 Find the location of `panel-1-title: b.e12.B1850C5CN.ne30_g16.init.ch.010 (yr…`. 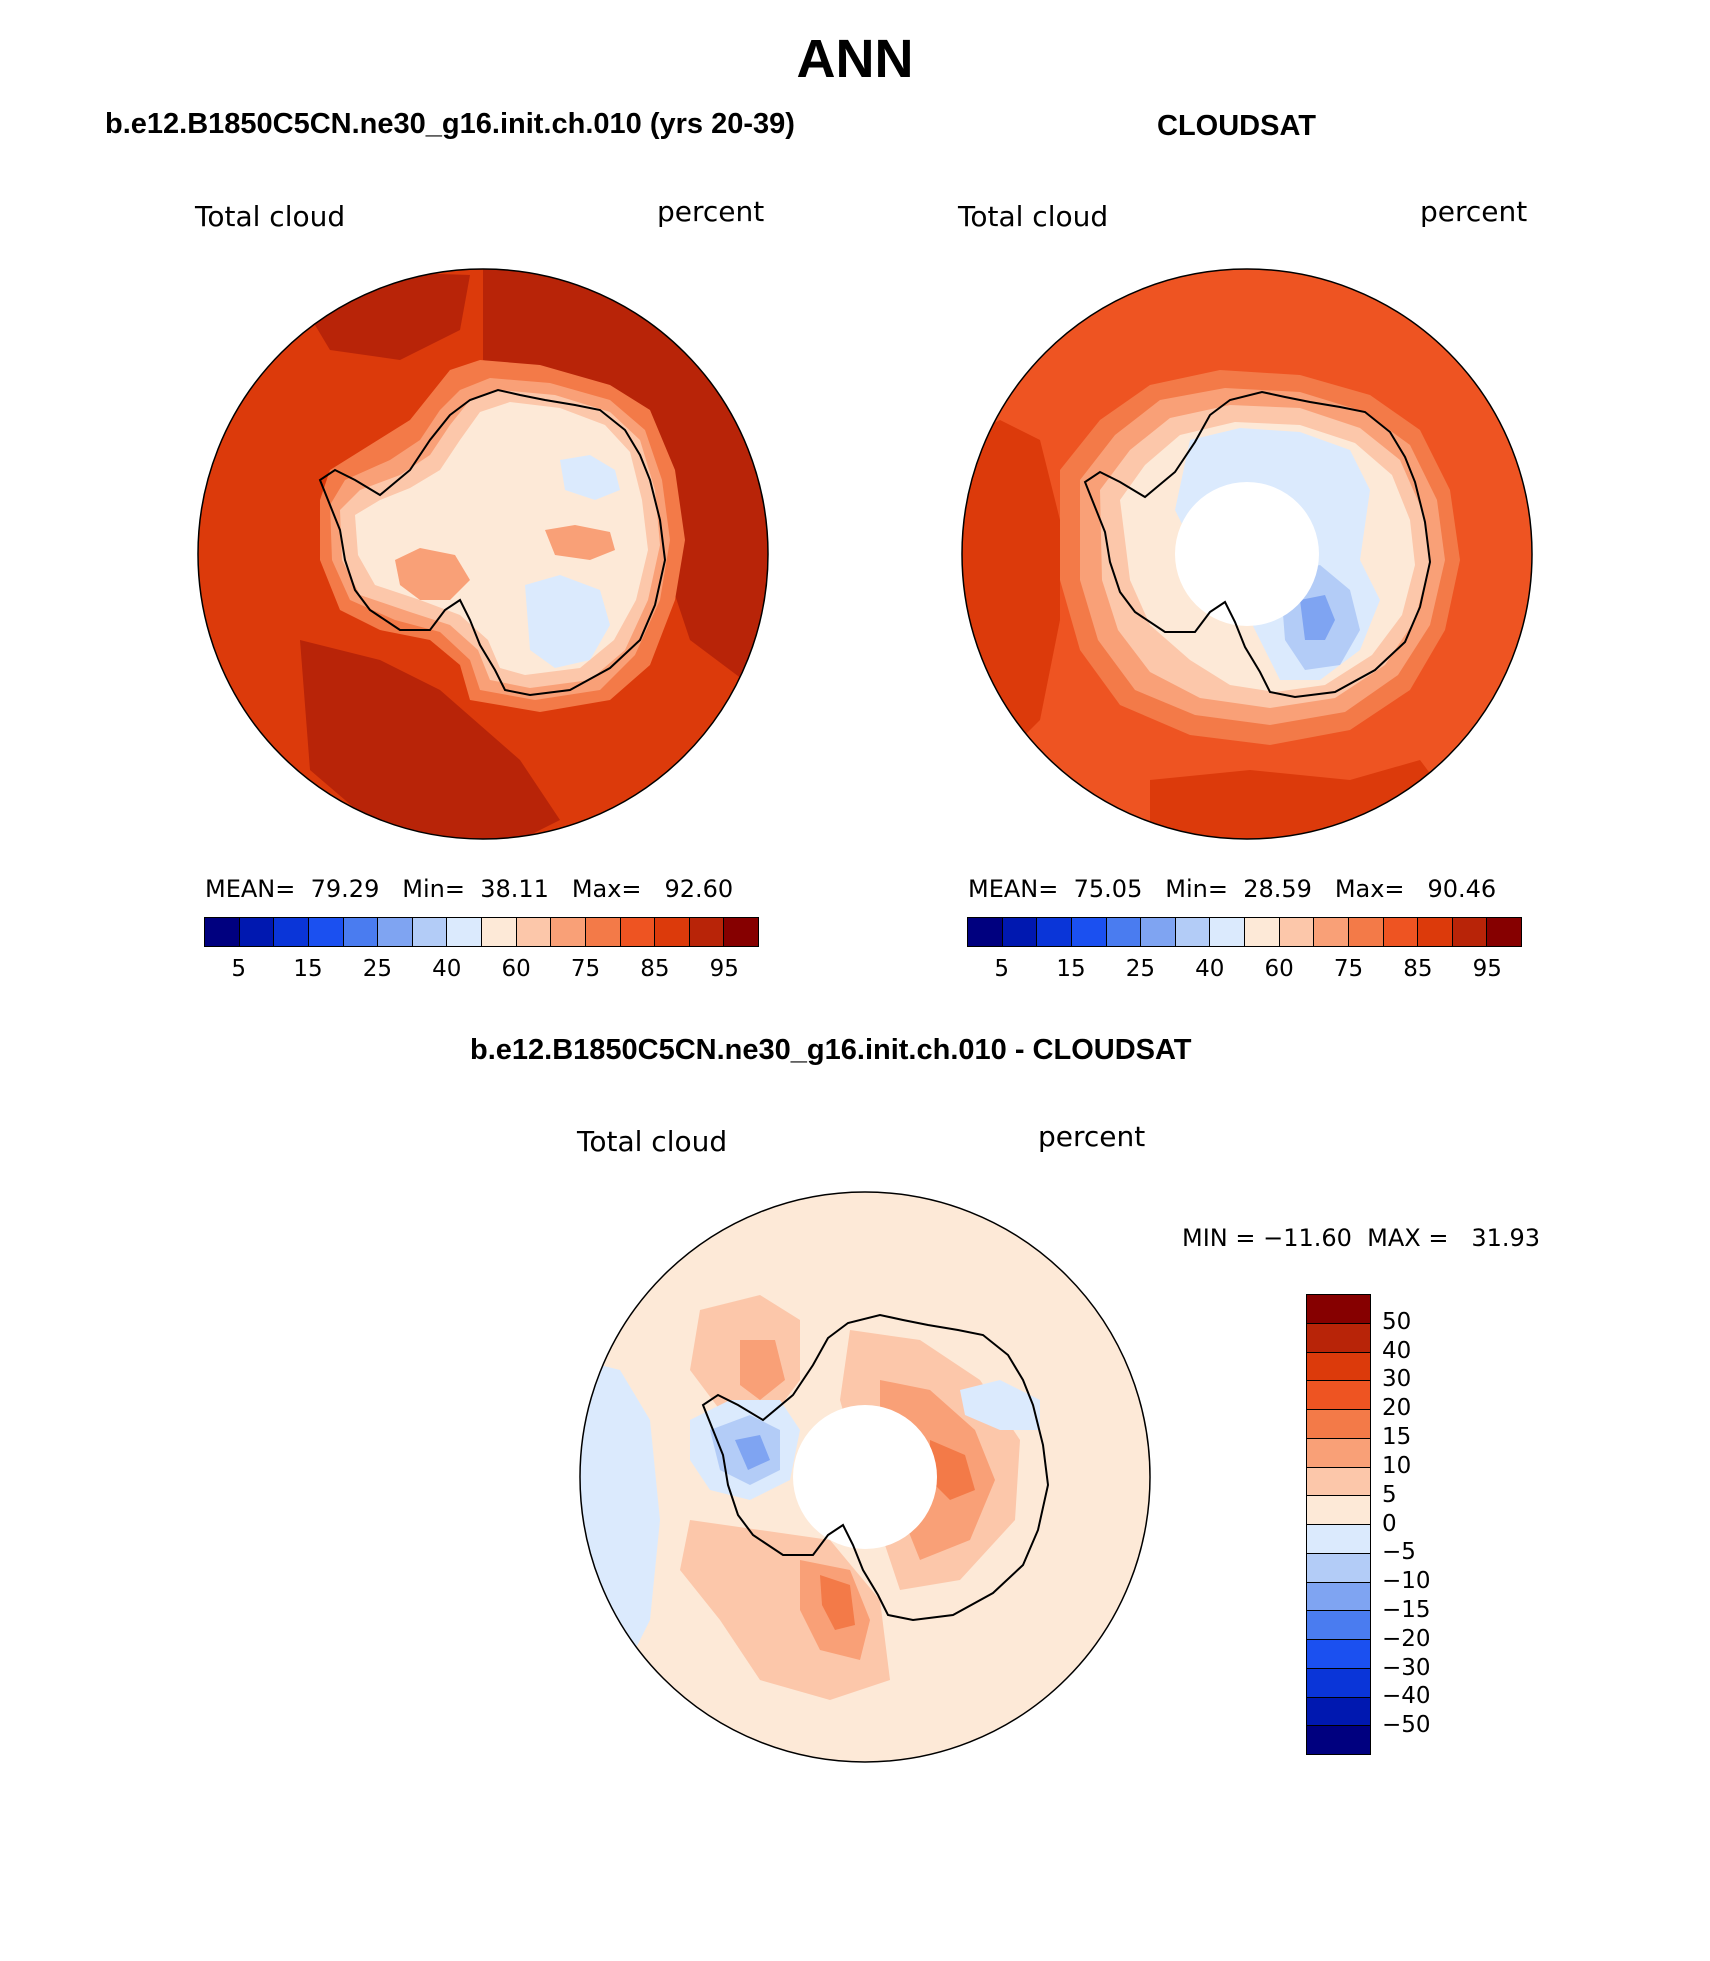

panel-1-title: b.e12.B1850C5CN.ne30_g16.init.ch.010 (yr… is located at coordinates (450, 124).